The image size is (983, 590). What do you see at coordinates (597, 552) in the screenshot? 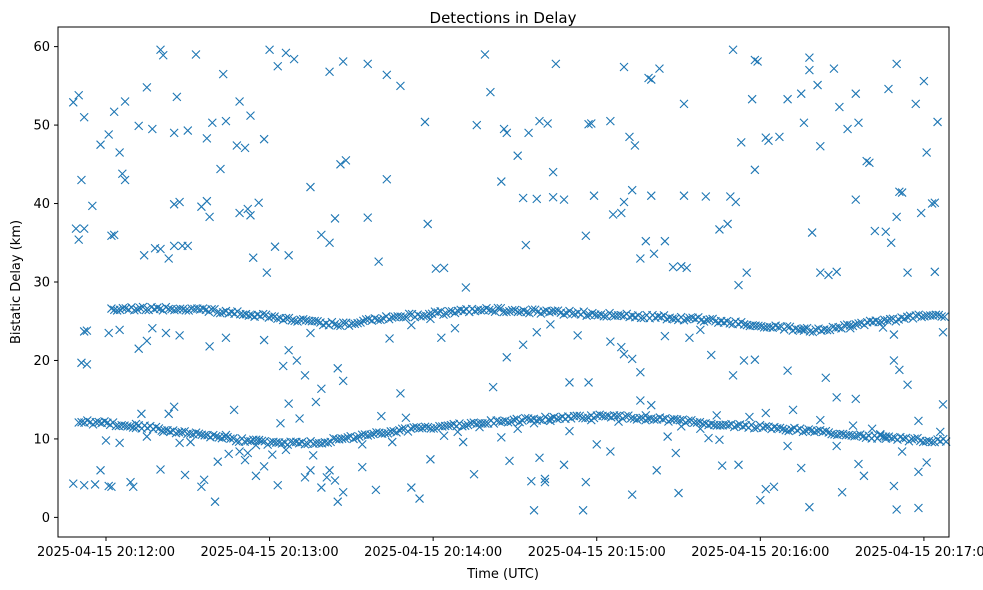
I see `x-tick-label: 2025-04-15 20:15:00` at bounding box center [597, 552].